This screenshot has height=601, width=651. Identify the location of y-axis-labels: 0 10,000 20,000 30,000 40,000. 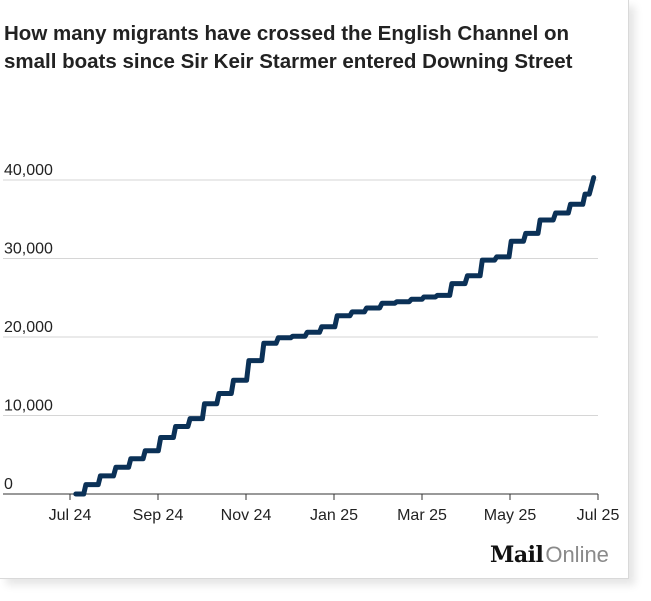
(28, 327).